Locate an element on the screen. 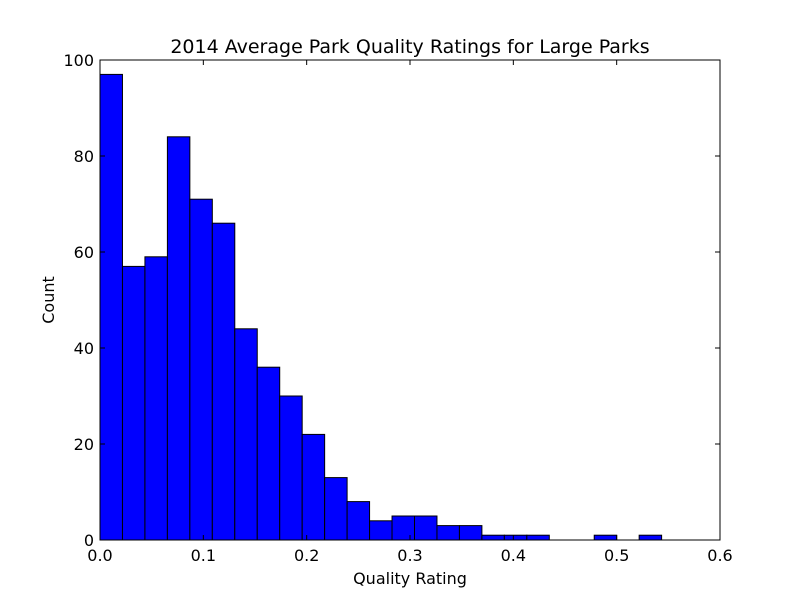 The width and height of the screenshot is (800, 600). x-tick-label: 0.4 is located at coordinates (513, 555).